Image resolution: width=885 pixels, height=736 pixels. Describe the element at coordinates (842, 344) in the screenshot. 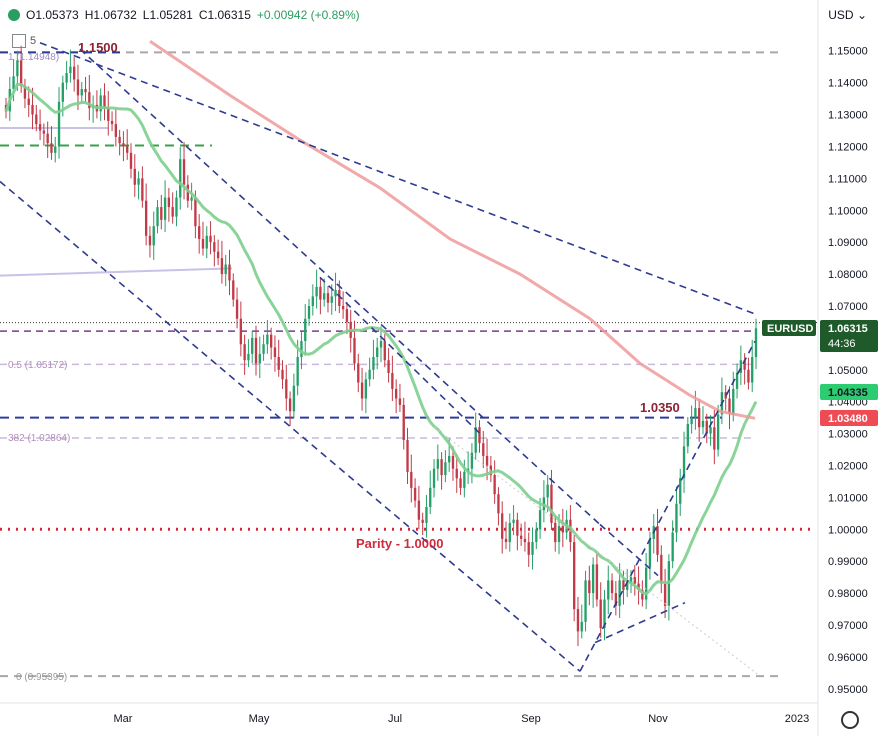

I see `bar-countdown: 44:36` at that location.